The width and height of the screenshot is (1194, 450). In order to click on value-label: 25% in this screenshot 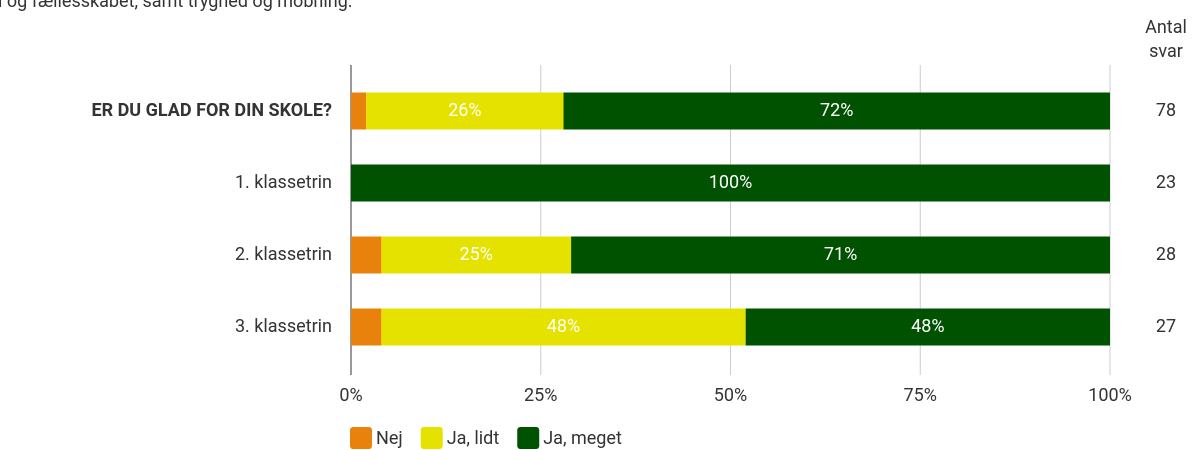, I will do `click(476, 254)`.